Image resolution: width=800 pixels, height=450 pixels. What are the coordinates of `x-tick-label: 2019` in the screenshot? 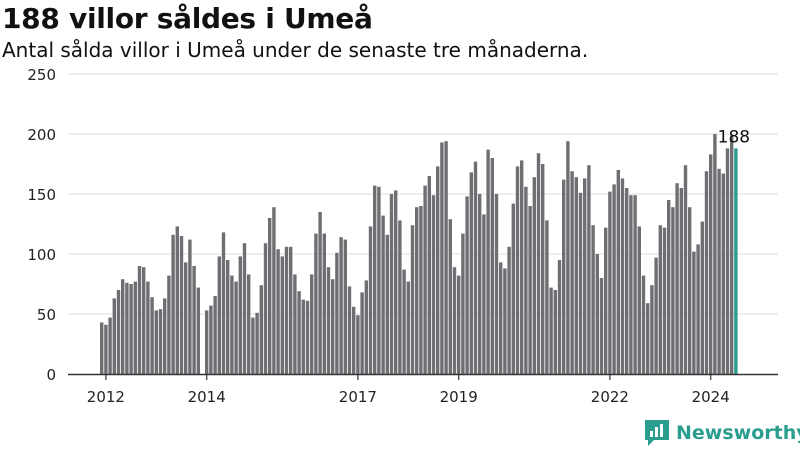 It's located at (459, 397).